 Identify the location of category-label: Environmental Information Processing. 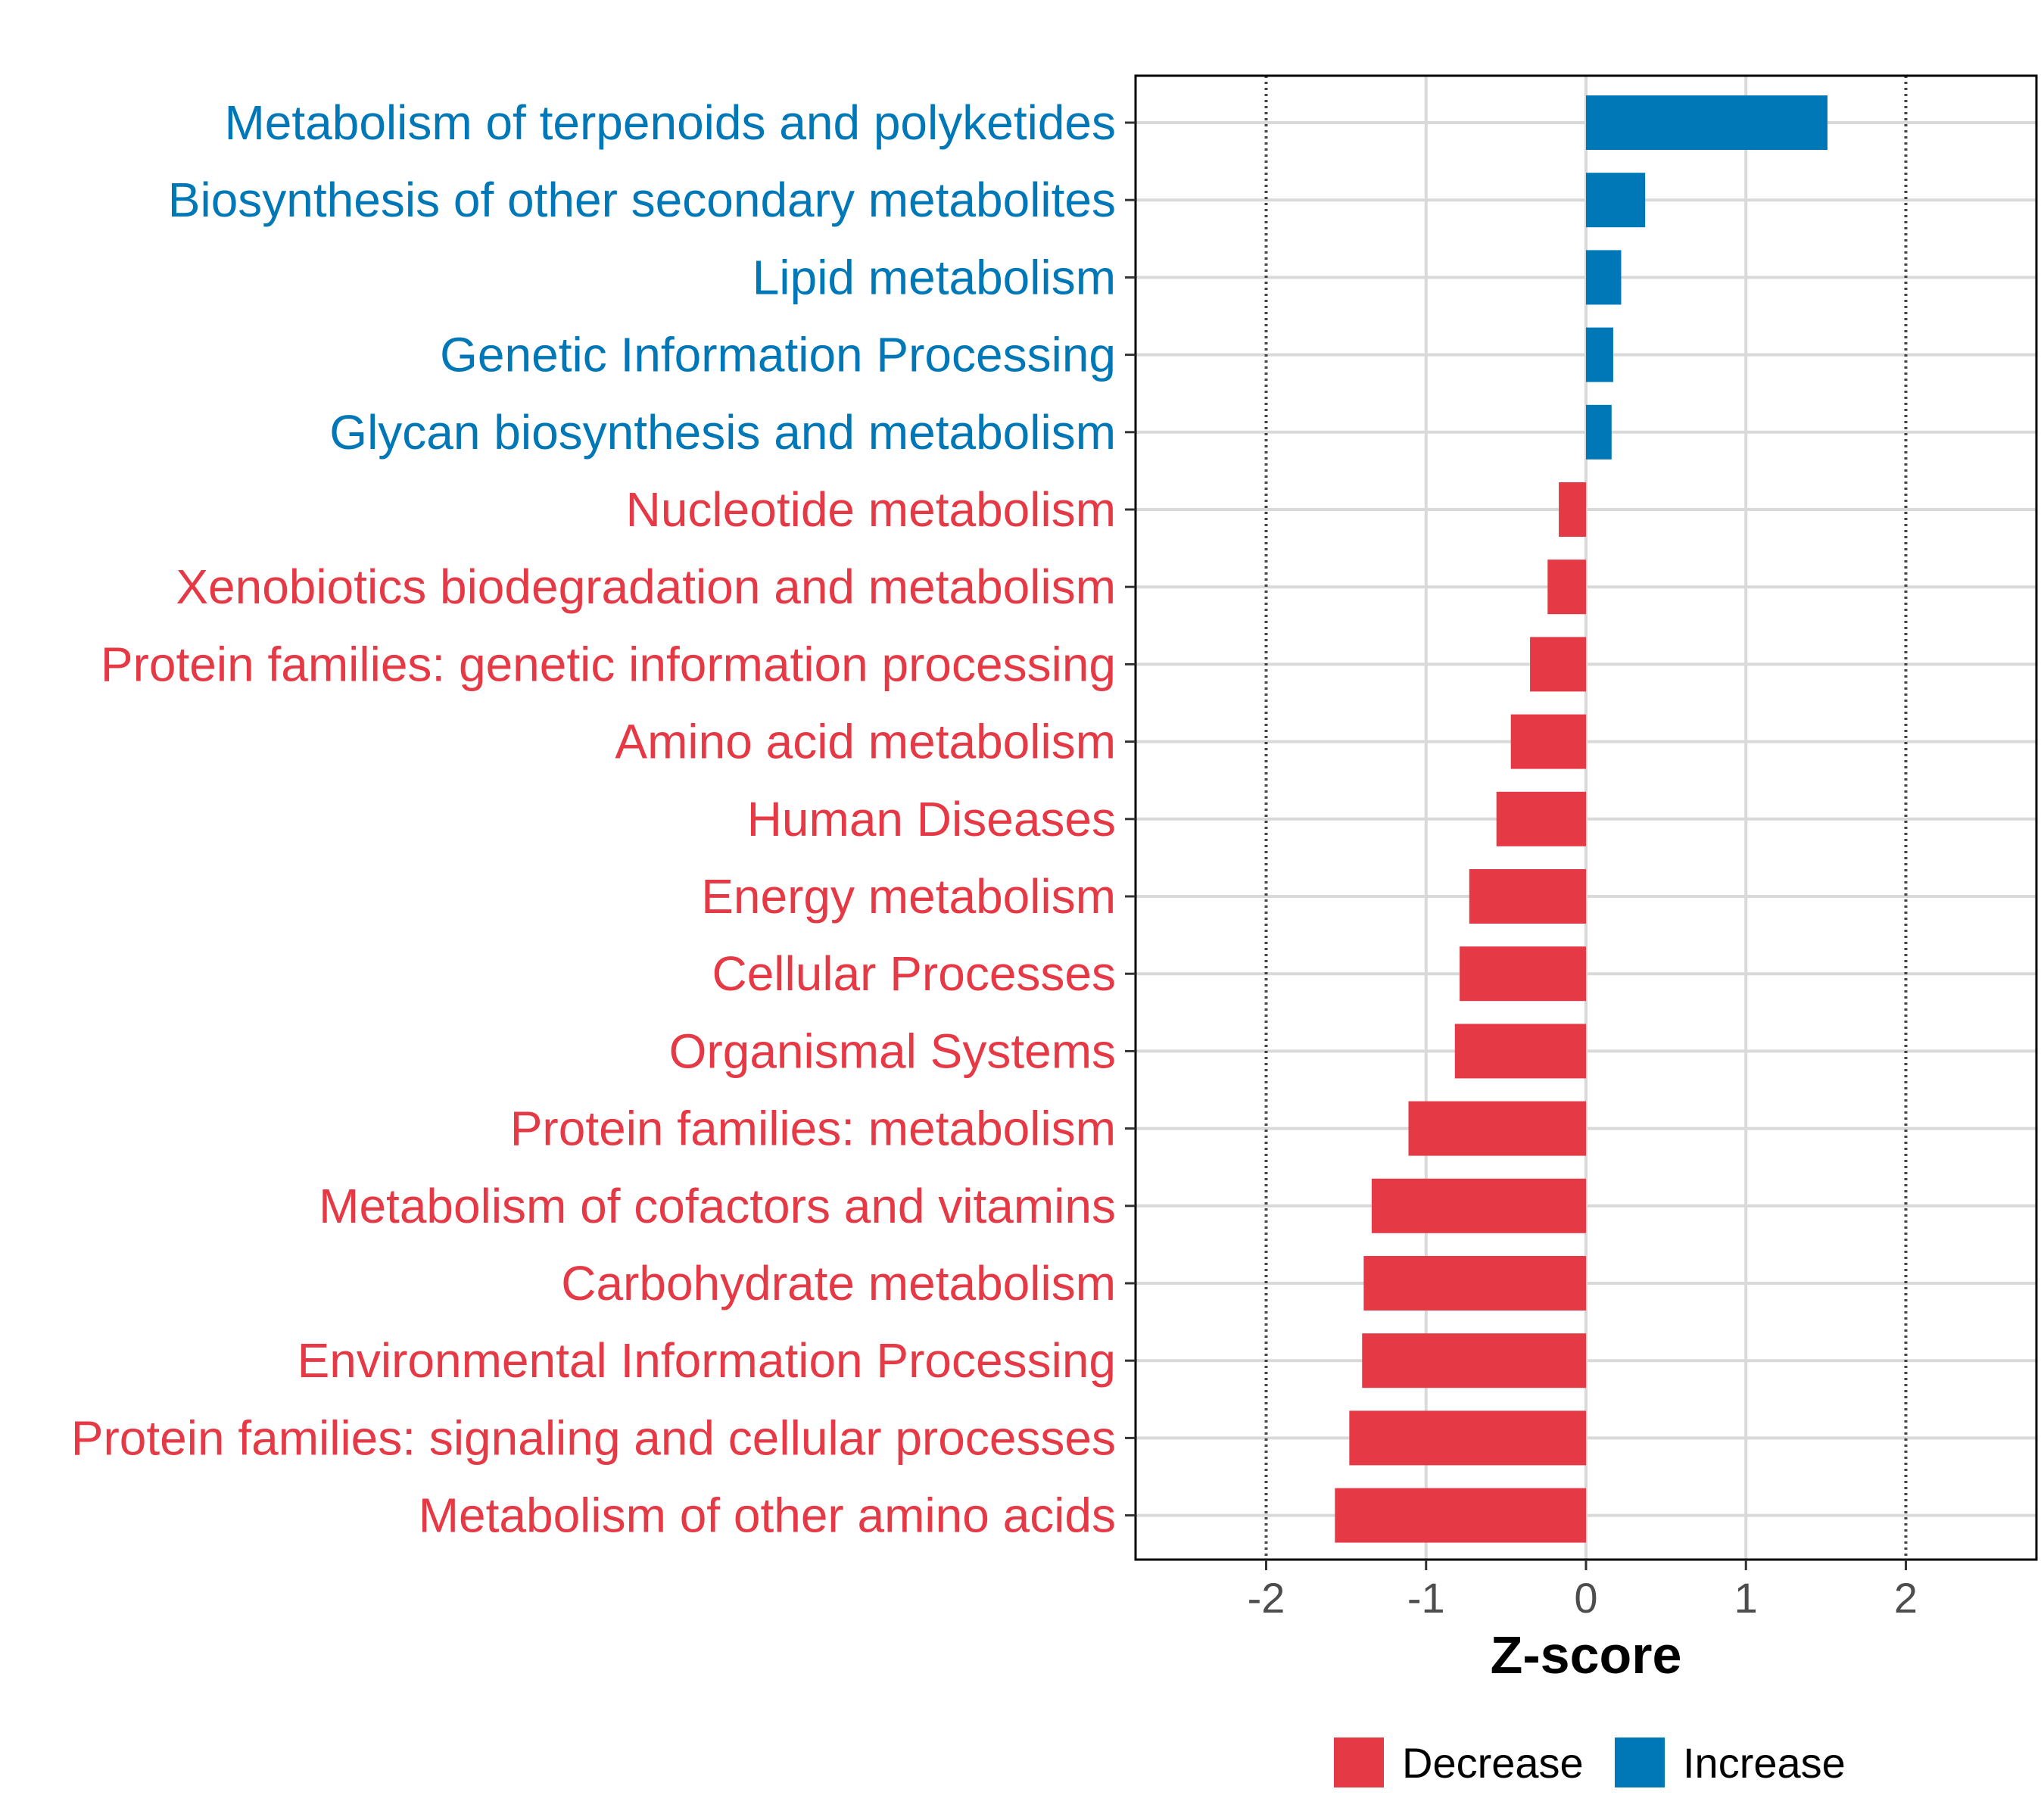
(707, 1360).